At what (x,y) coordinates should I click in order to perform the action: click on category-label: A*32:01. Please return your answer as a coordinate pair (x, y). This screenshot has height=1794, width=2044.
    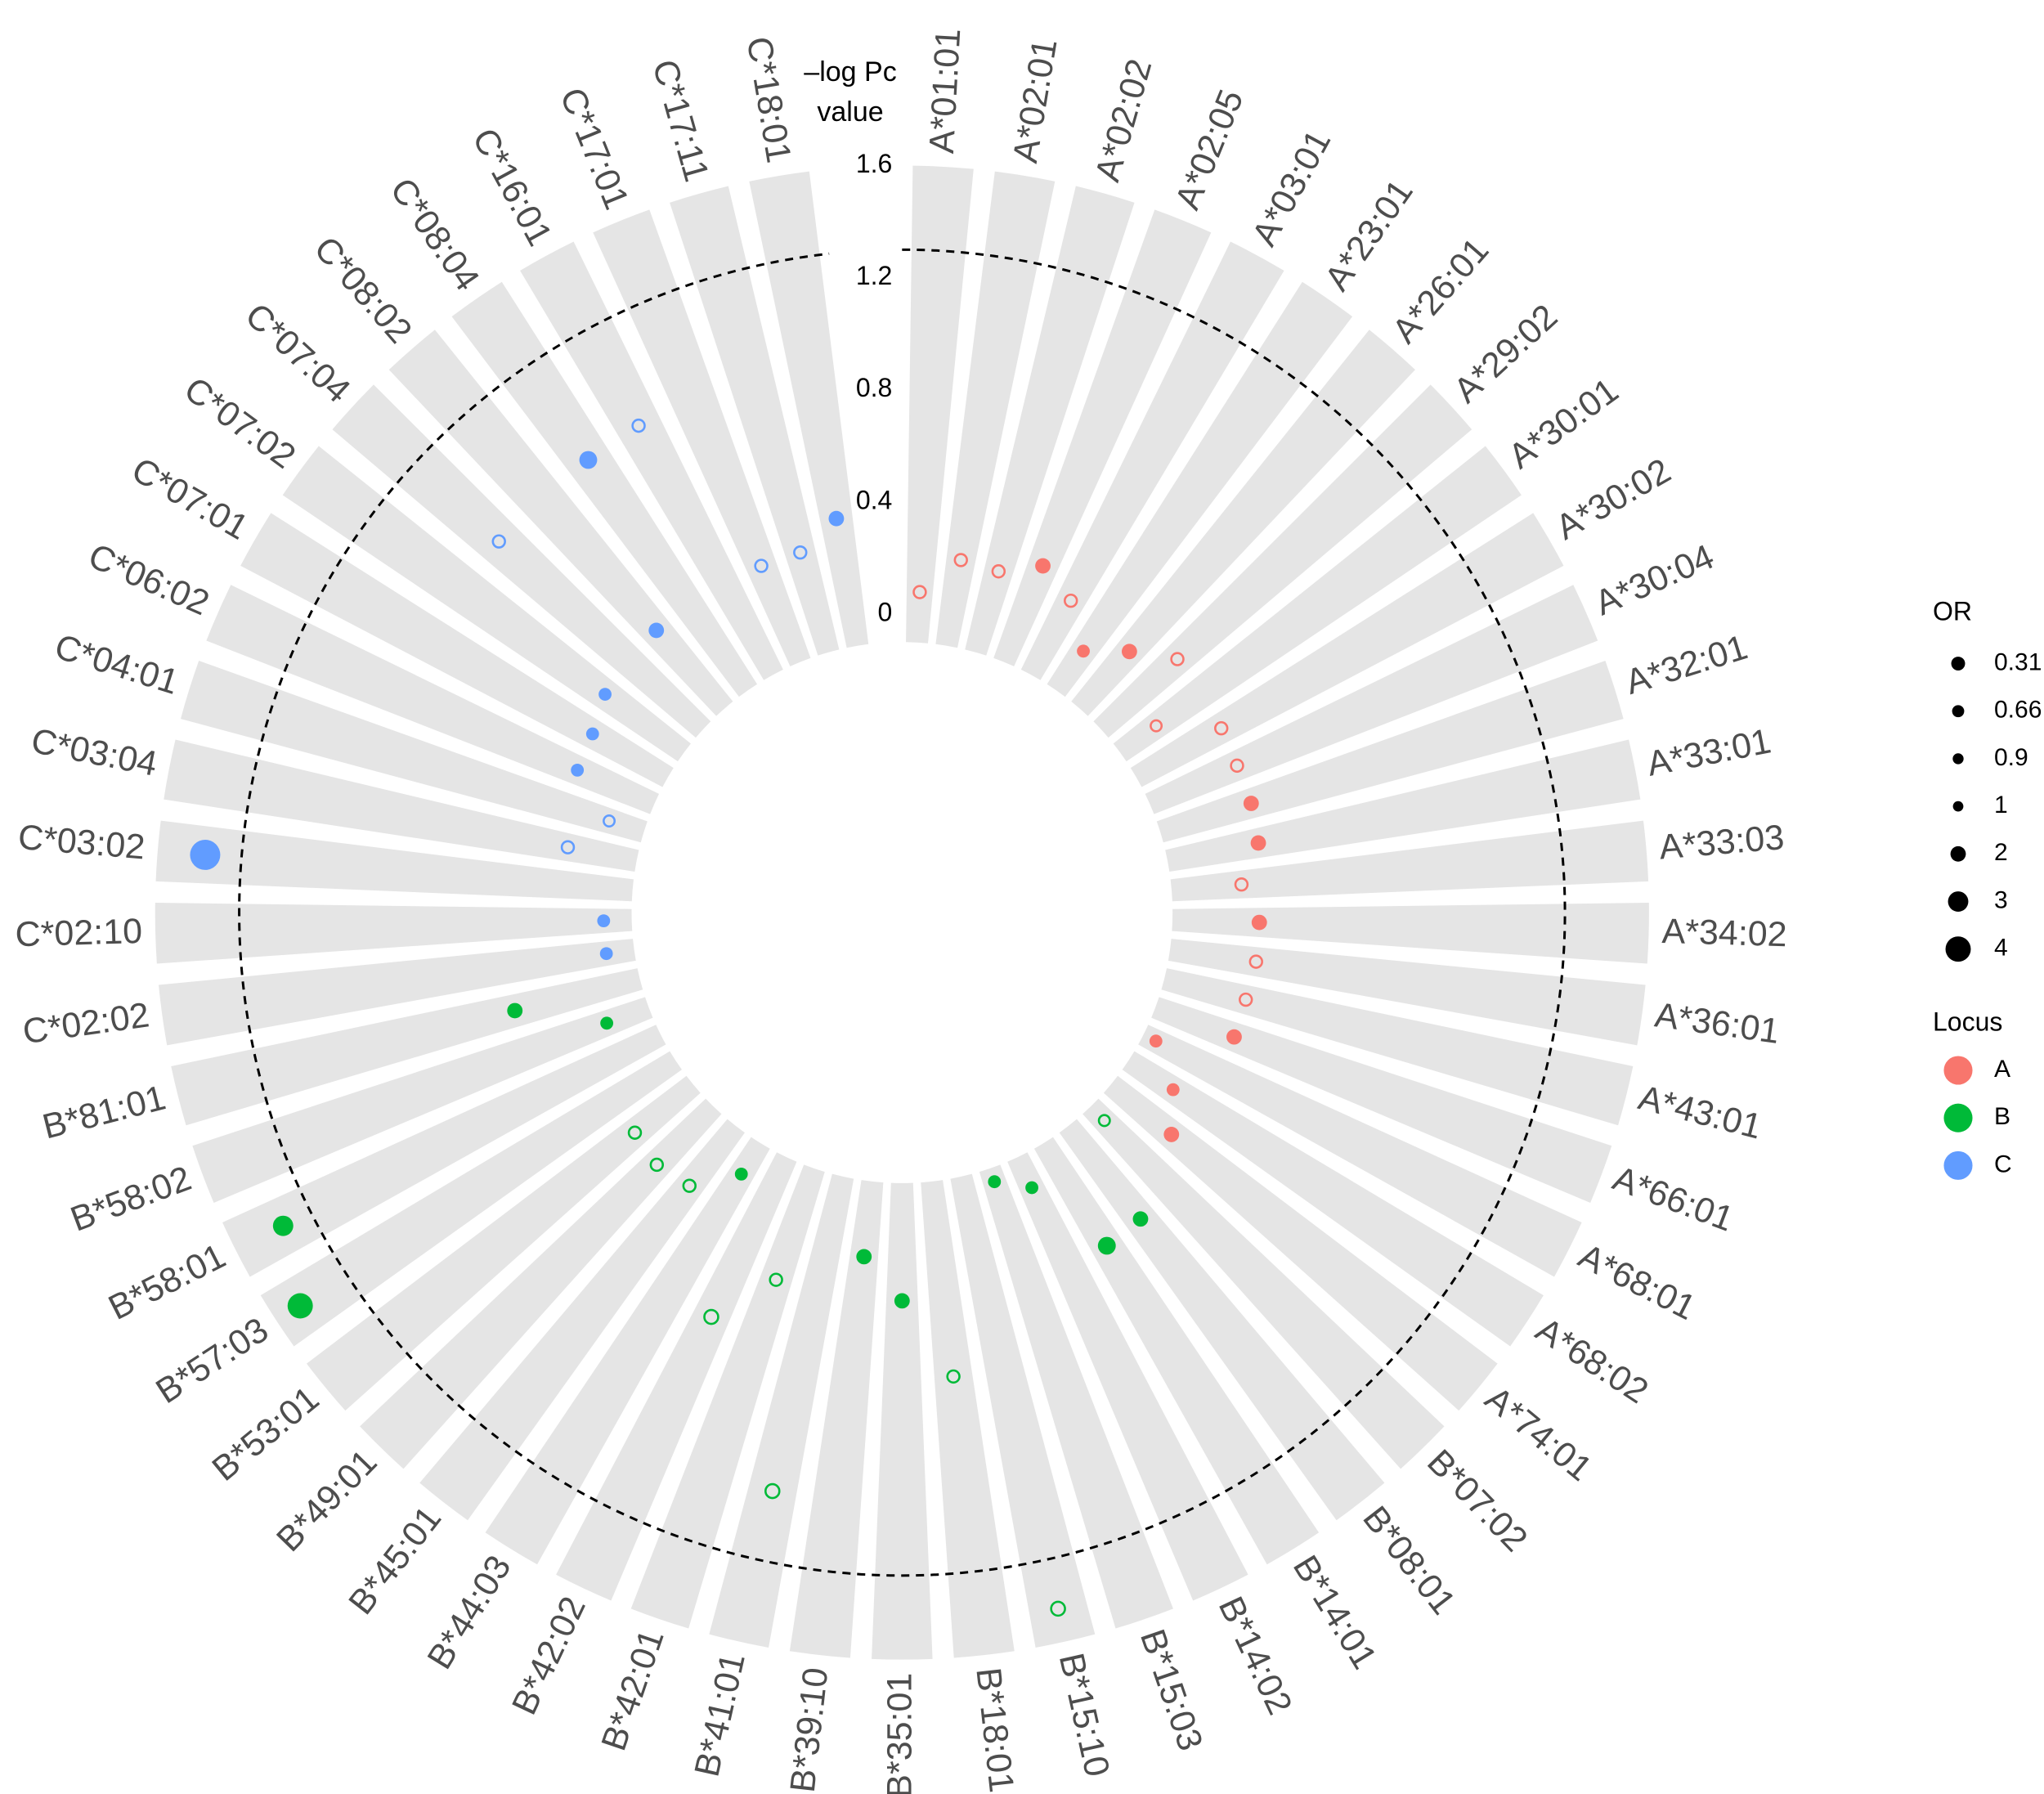
    Looking at the image, I should click on (1686, 664).